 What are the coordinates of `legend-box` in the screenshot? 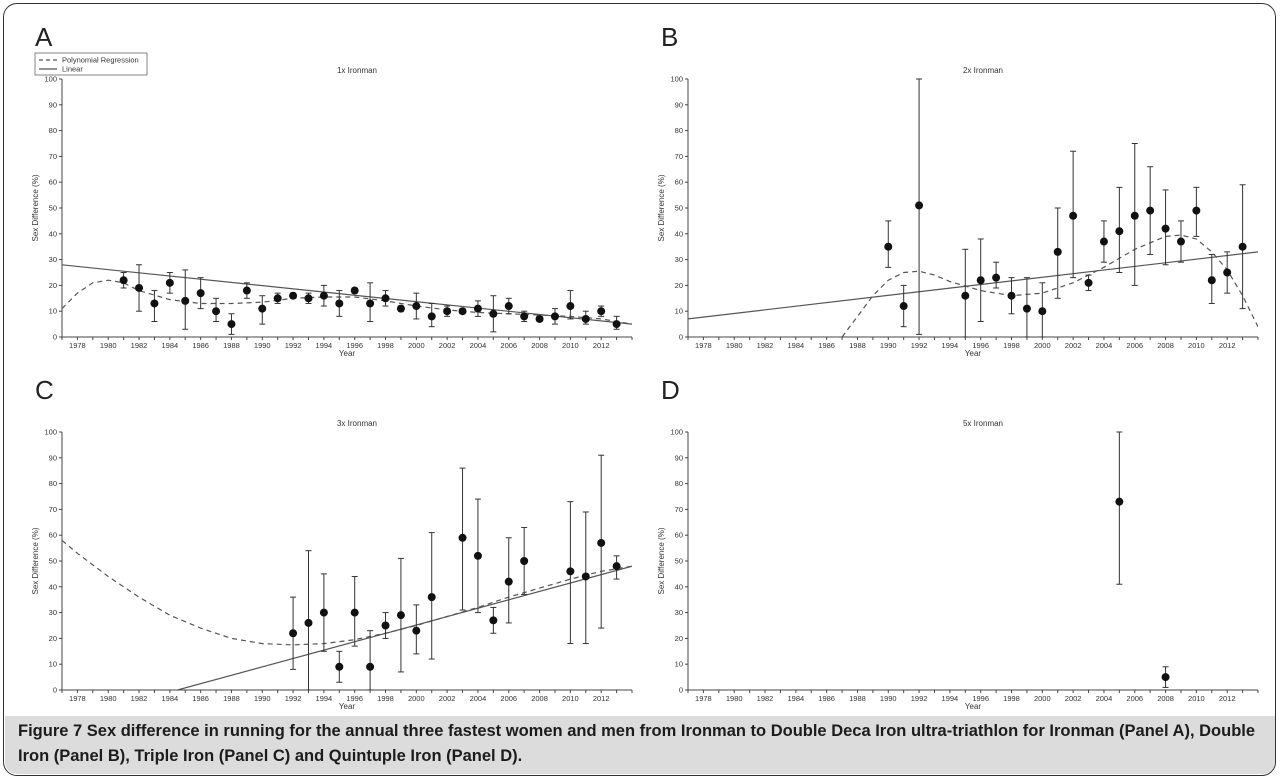 It's located at (91, 64).